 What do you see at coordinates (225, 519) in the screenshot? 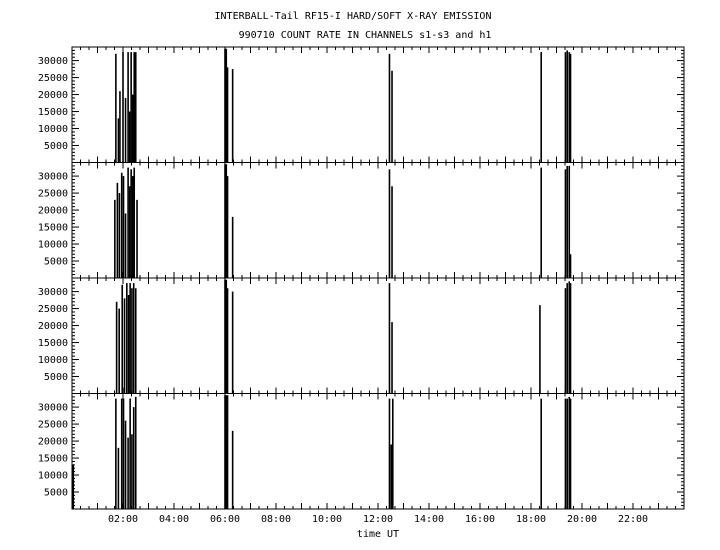
I see `x-tick-label: 06:00` at bounding box center [225, 519].